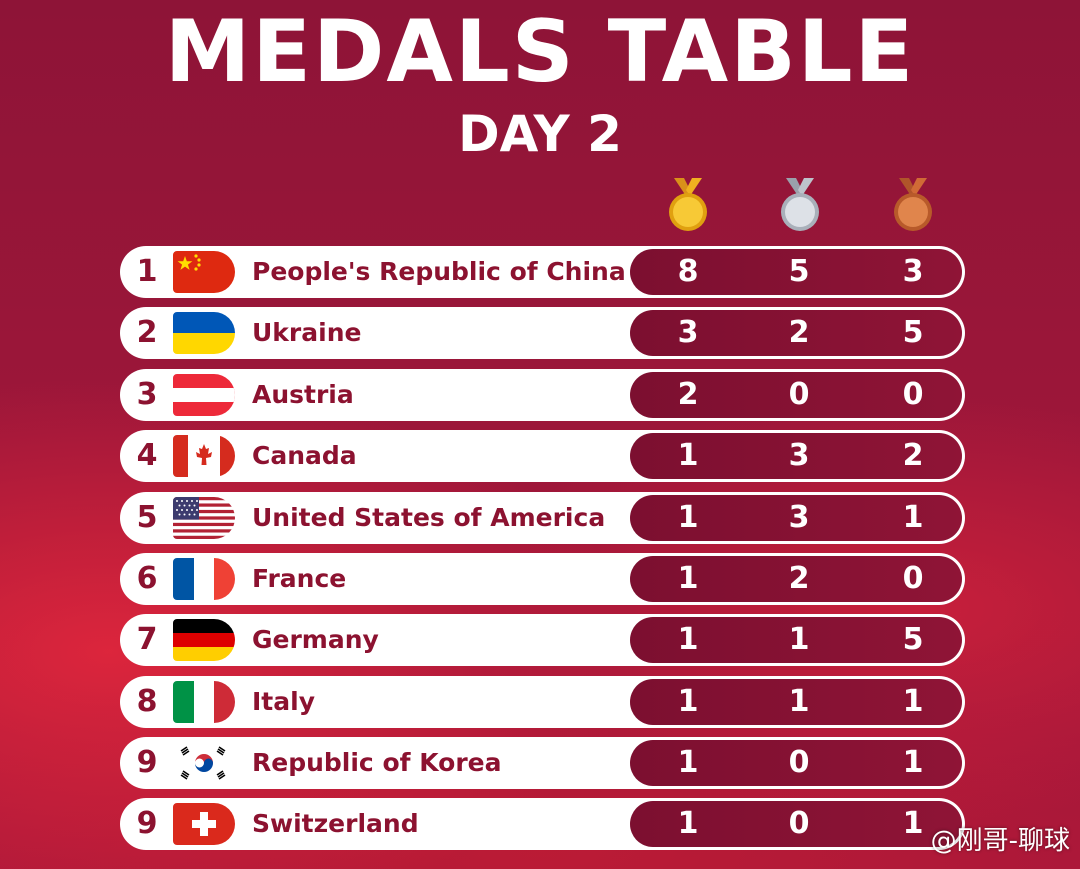 The image size is (1080, 869). I want to click on medal-counts: 1 3 2, so click(796, 456).